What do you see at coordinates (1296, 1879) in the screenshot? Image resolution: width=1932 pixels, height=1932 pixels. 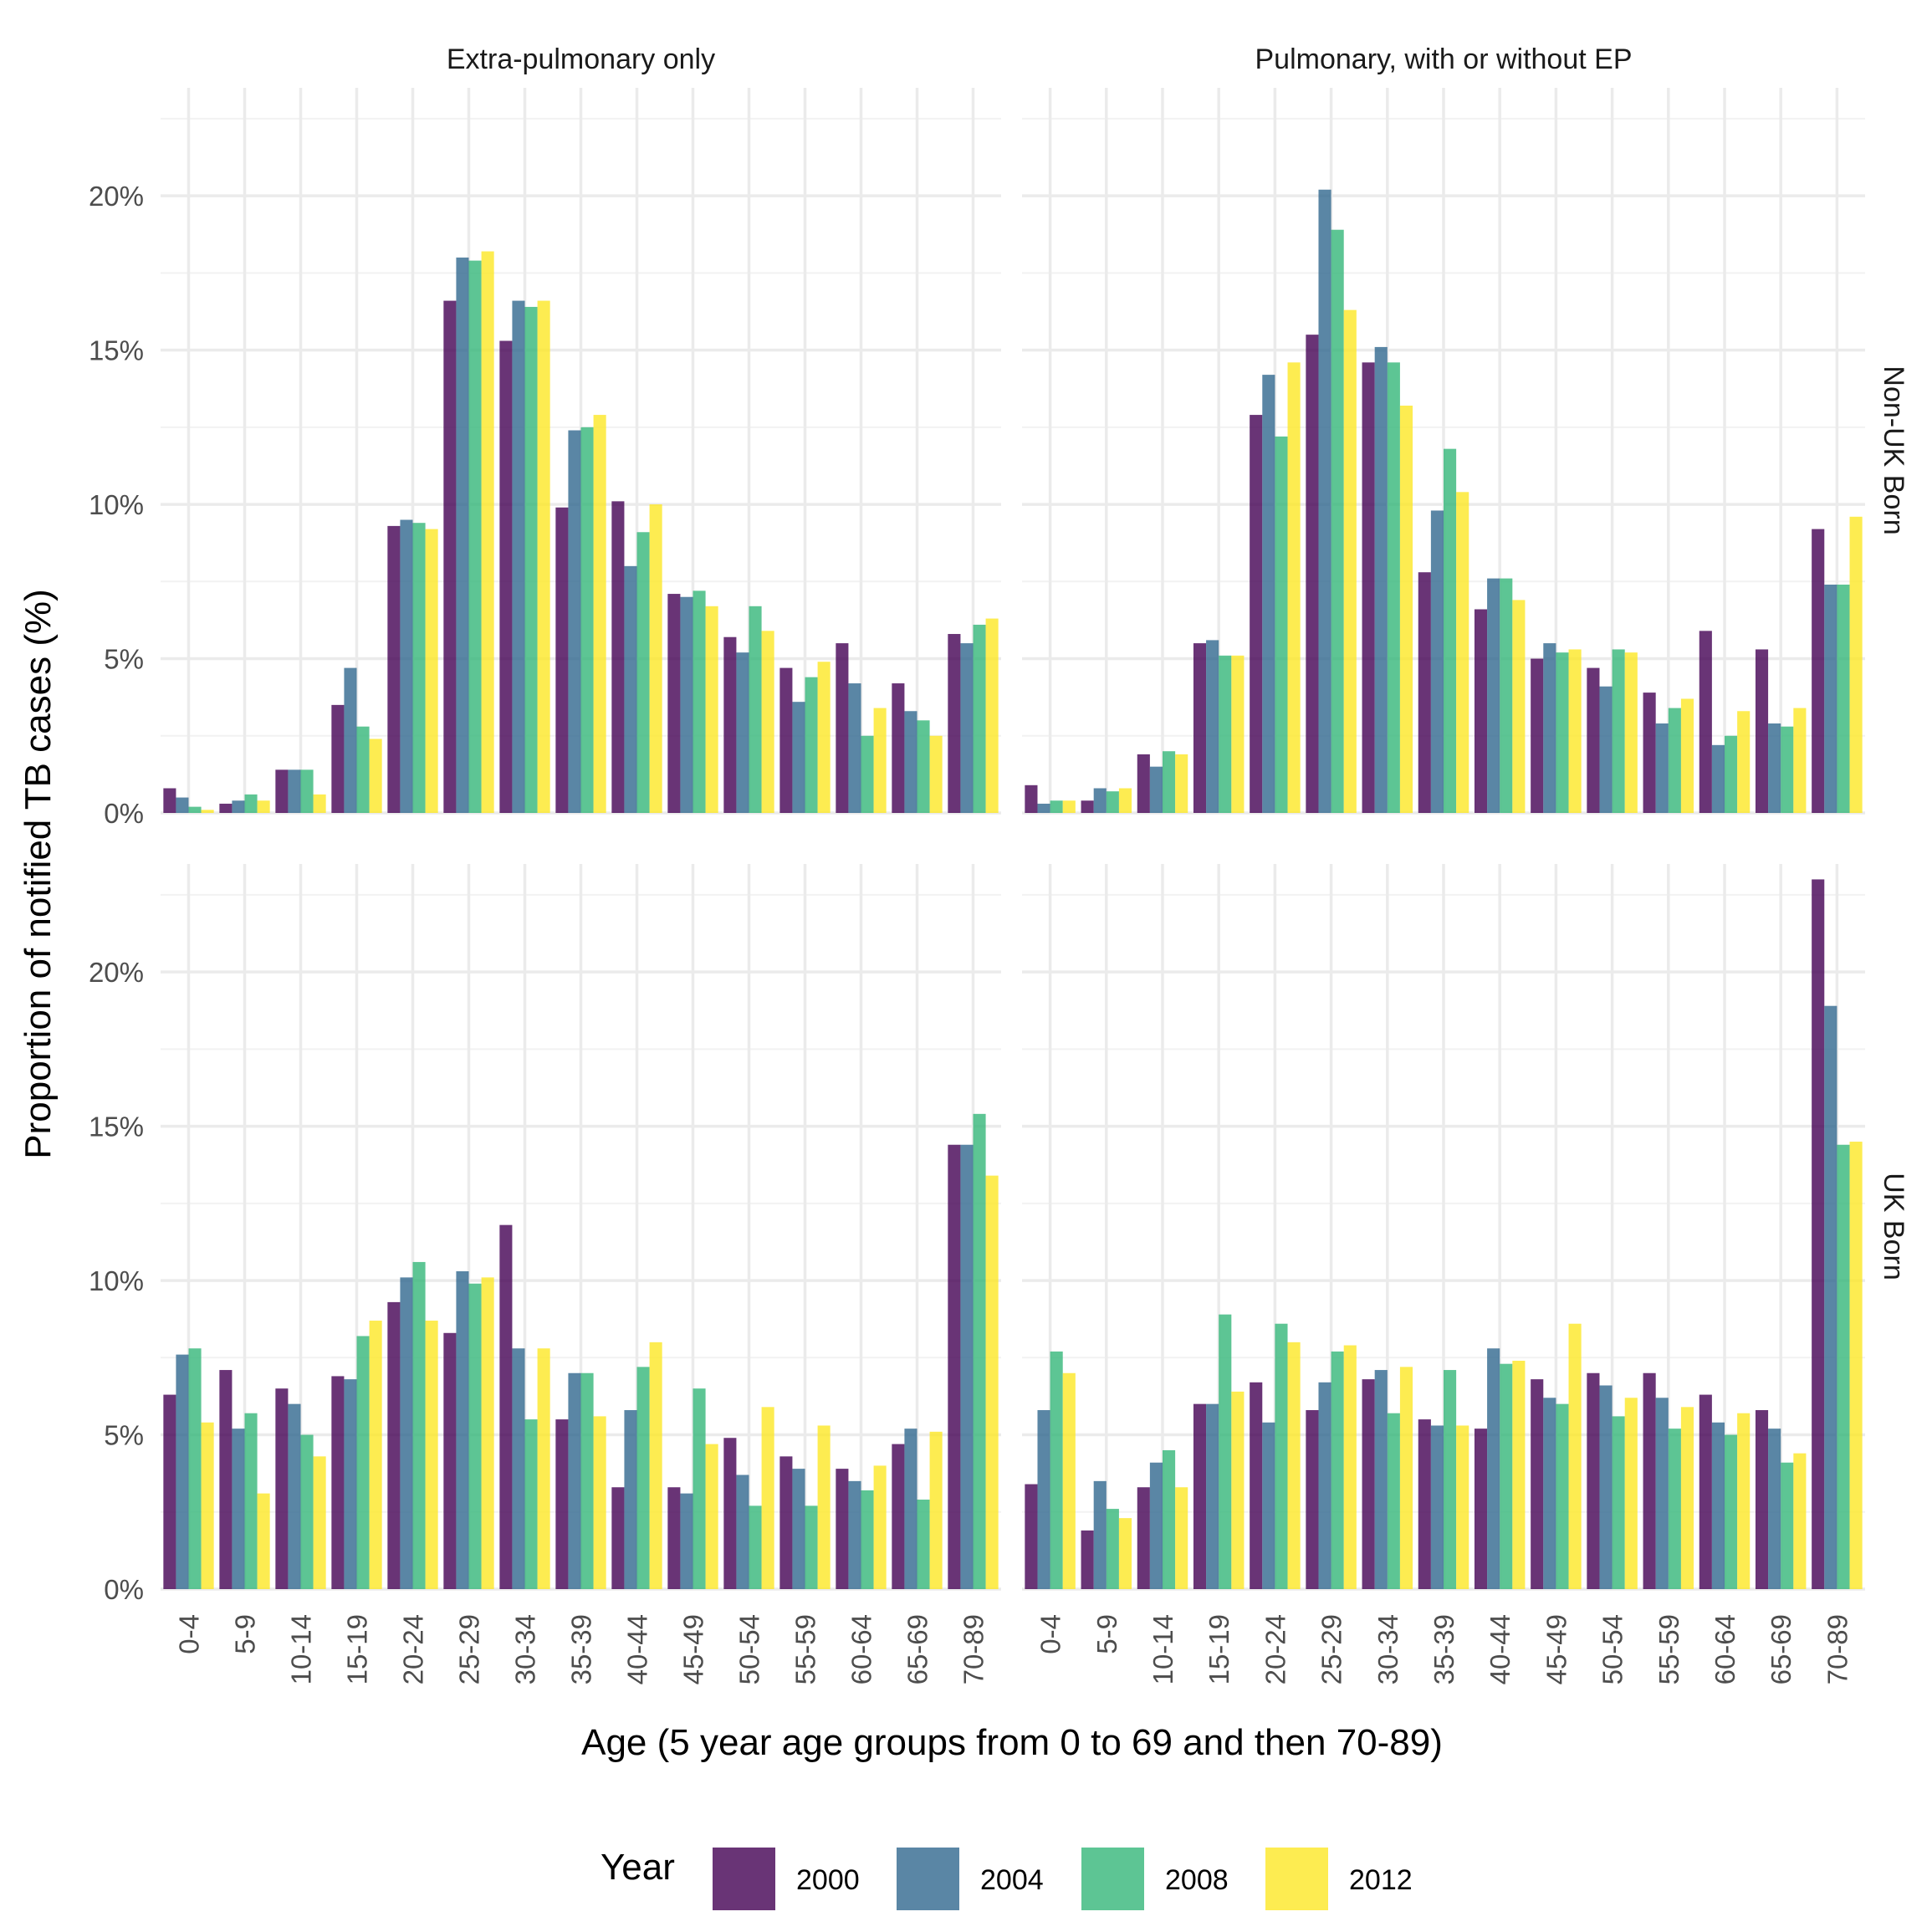 I see `legend-key` at bounding box center [1296, 1879].